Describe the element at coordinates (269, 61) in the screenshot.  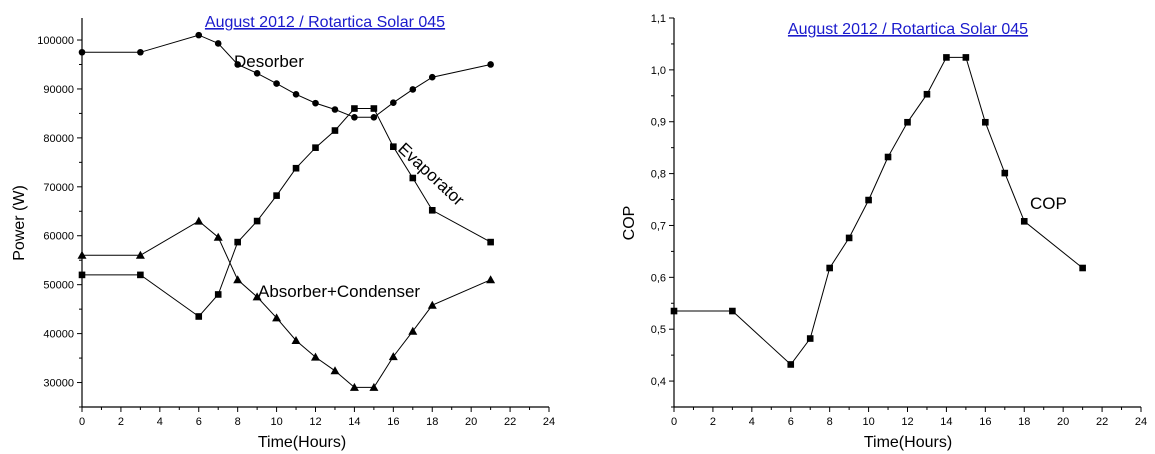
I see `desorber-series-label: Desorber` at that location.